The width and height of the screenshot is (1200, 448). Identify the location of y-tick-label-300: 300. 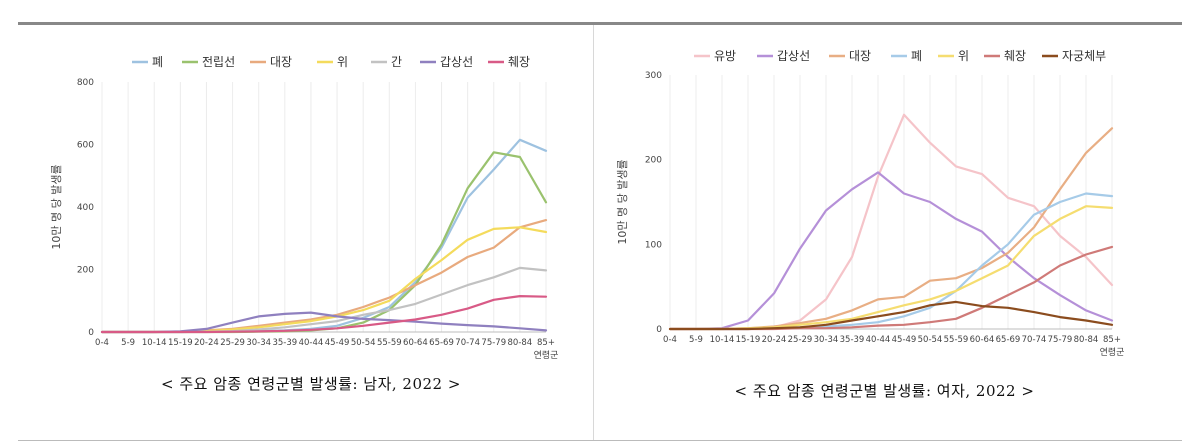
(653, 76).